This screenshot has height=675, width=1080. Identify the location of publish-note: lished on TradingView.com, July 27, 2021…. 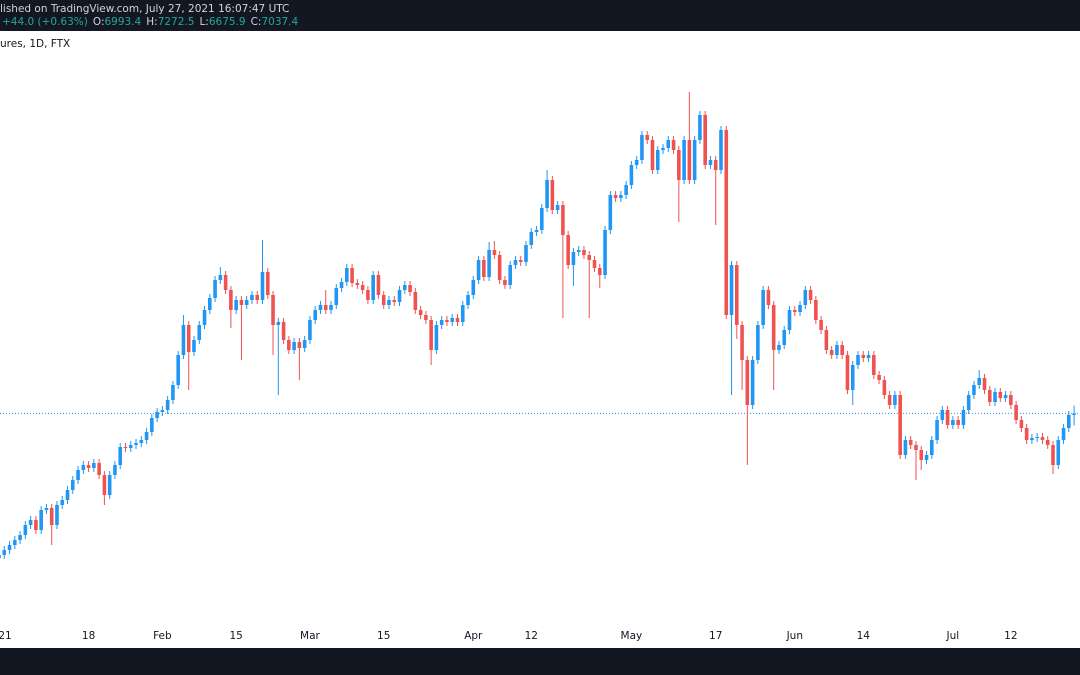
(144, 9).